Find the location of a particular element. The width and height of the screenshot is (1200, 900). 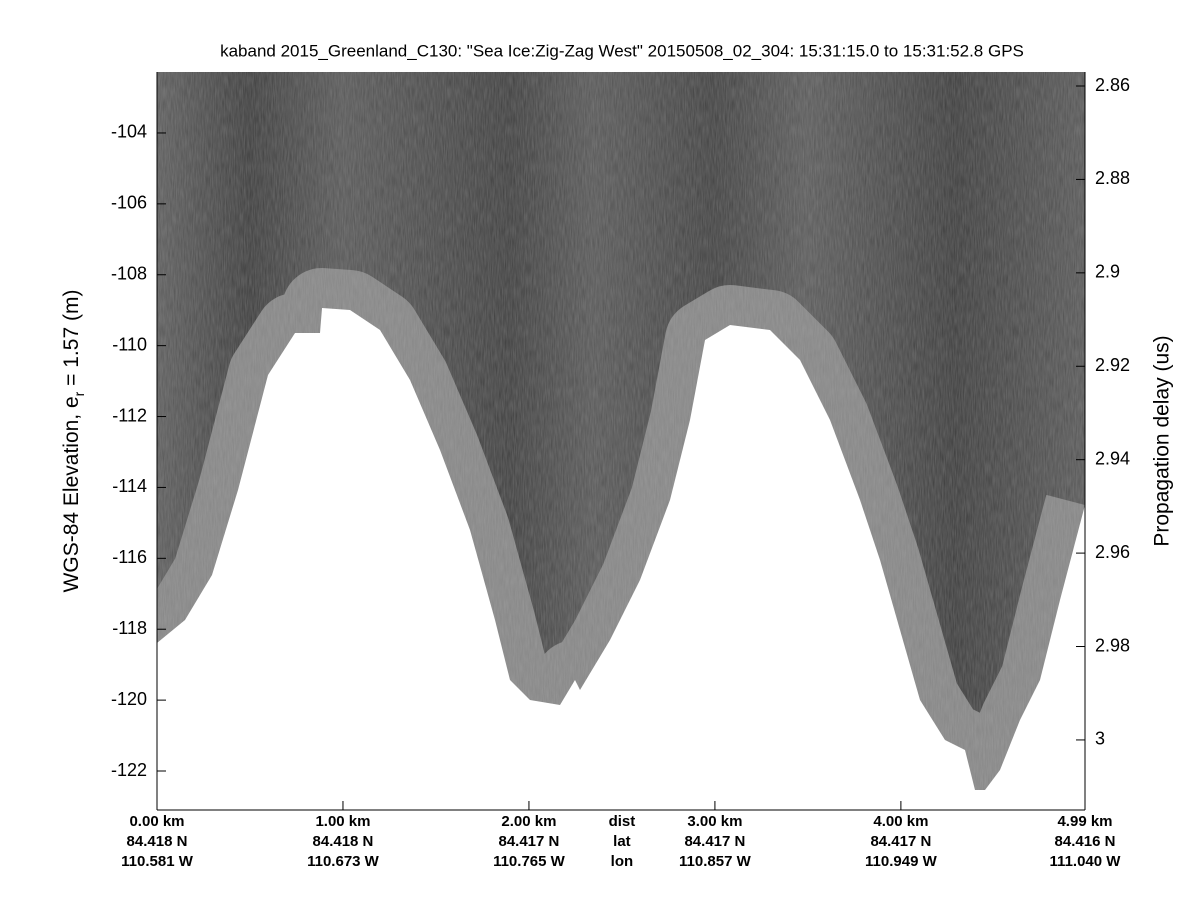

y-tick-label: -118 is located at coordinates (129, 628).